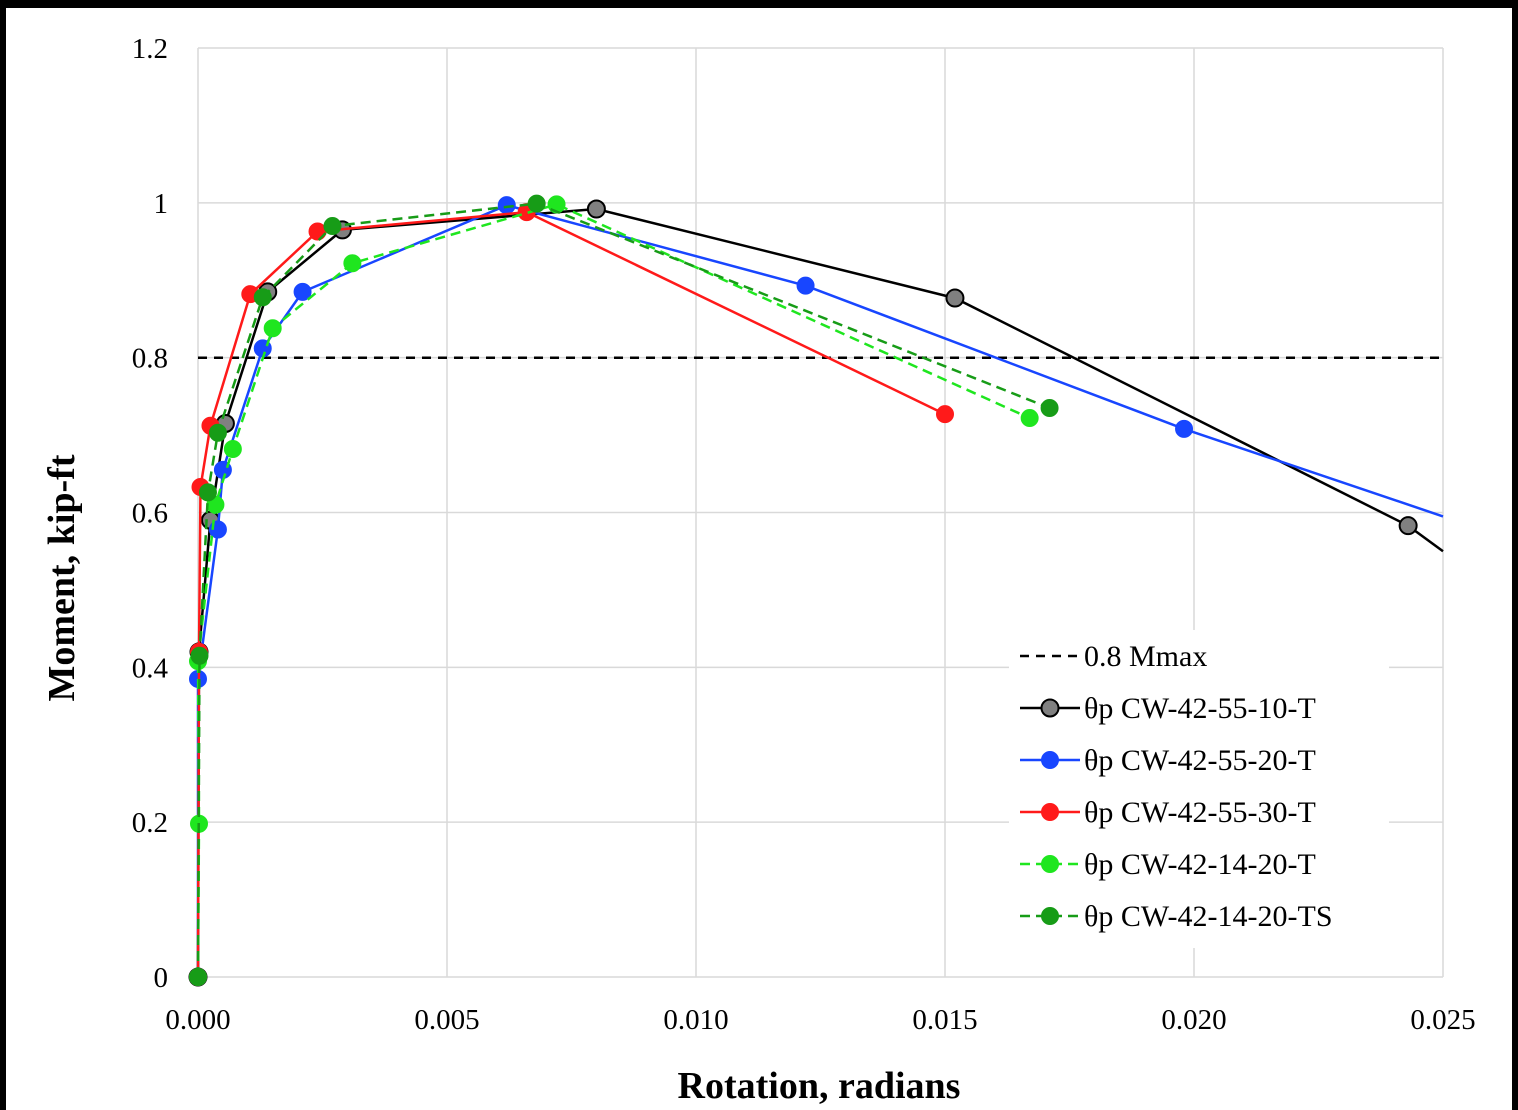  I want to click on y-tick-label: 0.2, so click(150, 823).